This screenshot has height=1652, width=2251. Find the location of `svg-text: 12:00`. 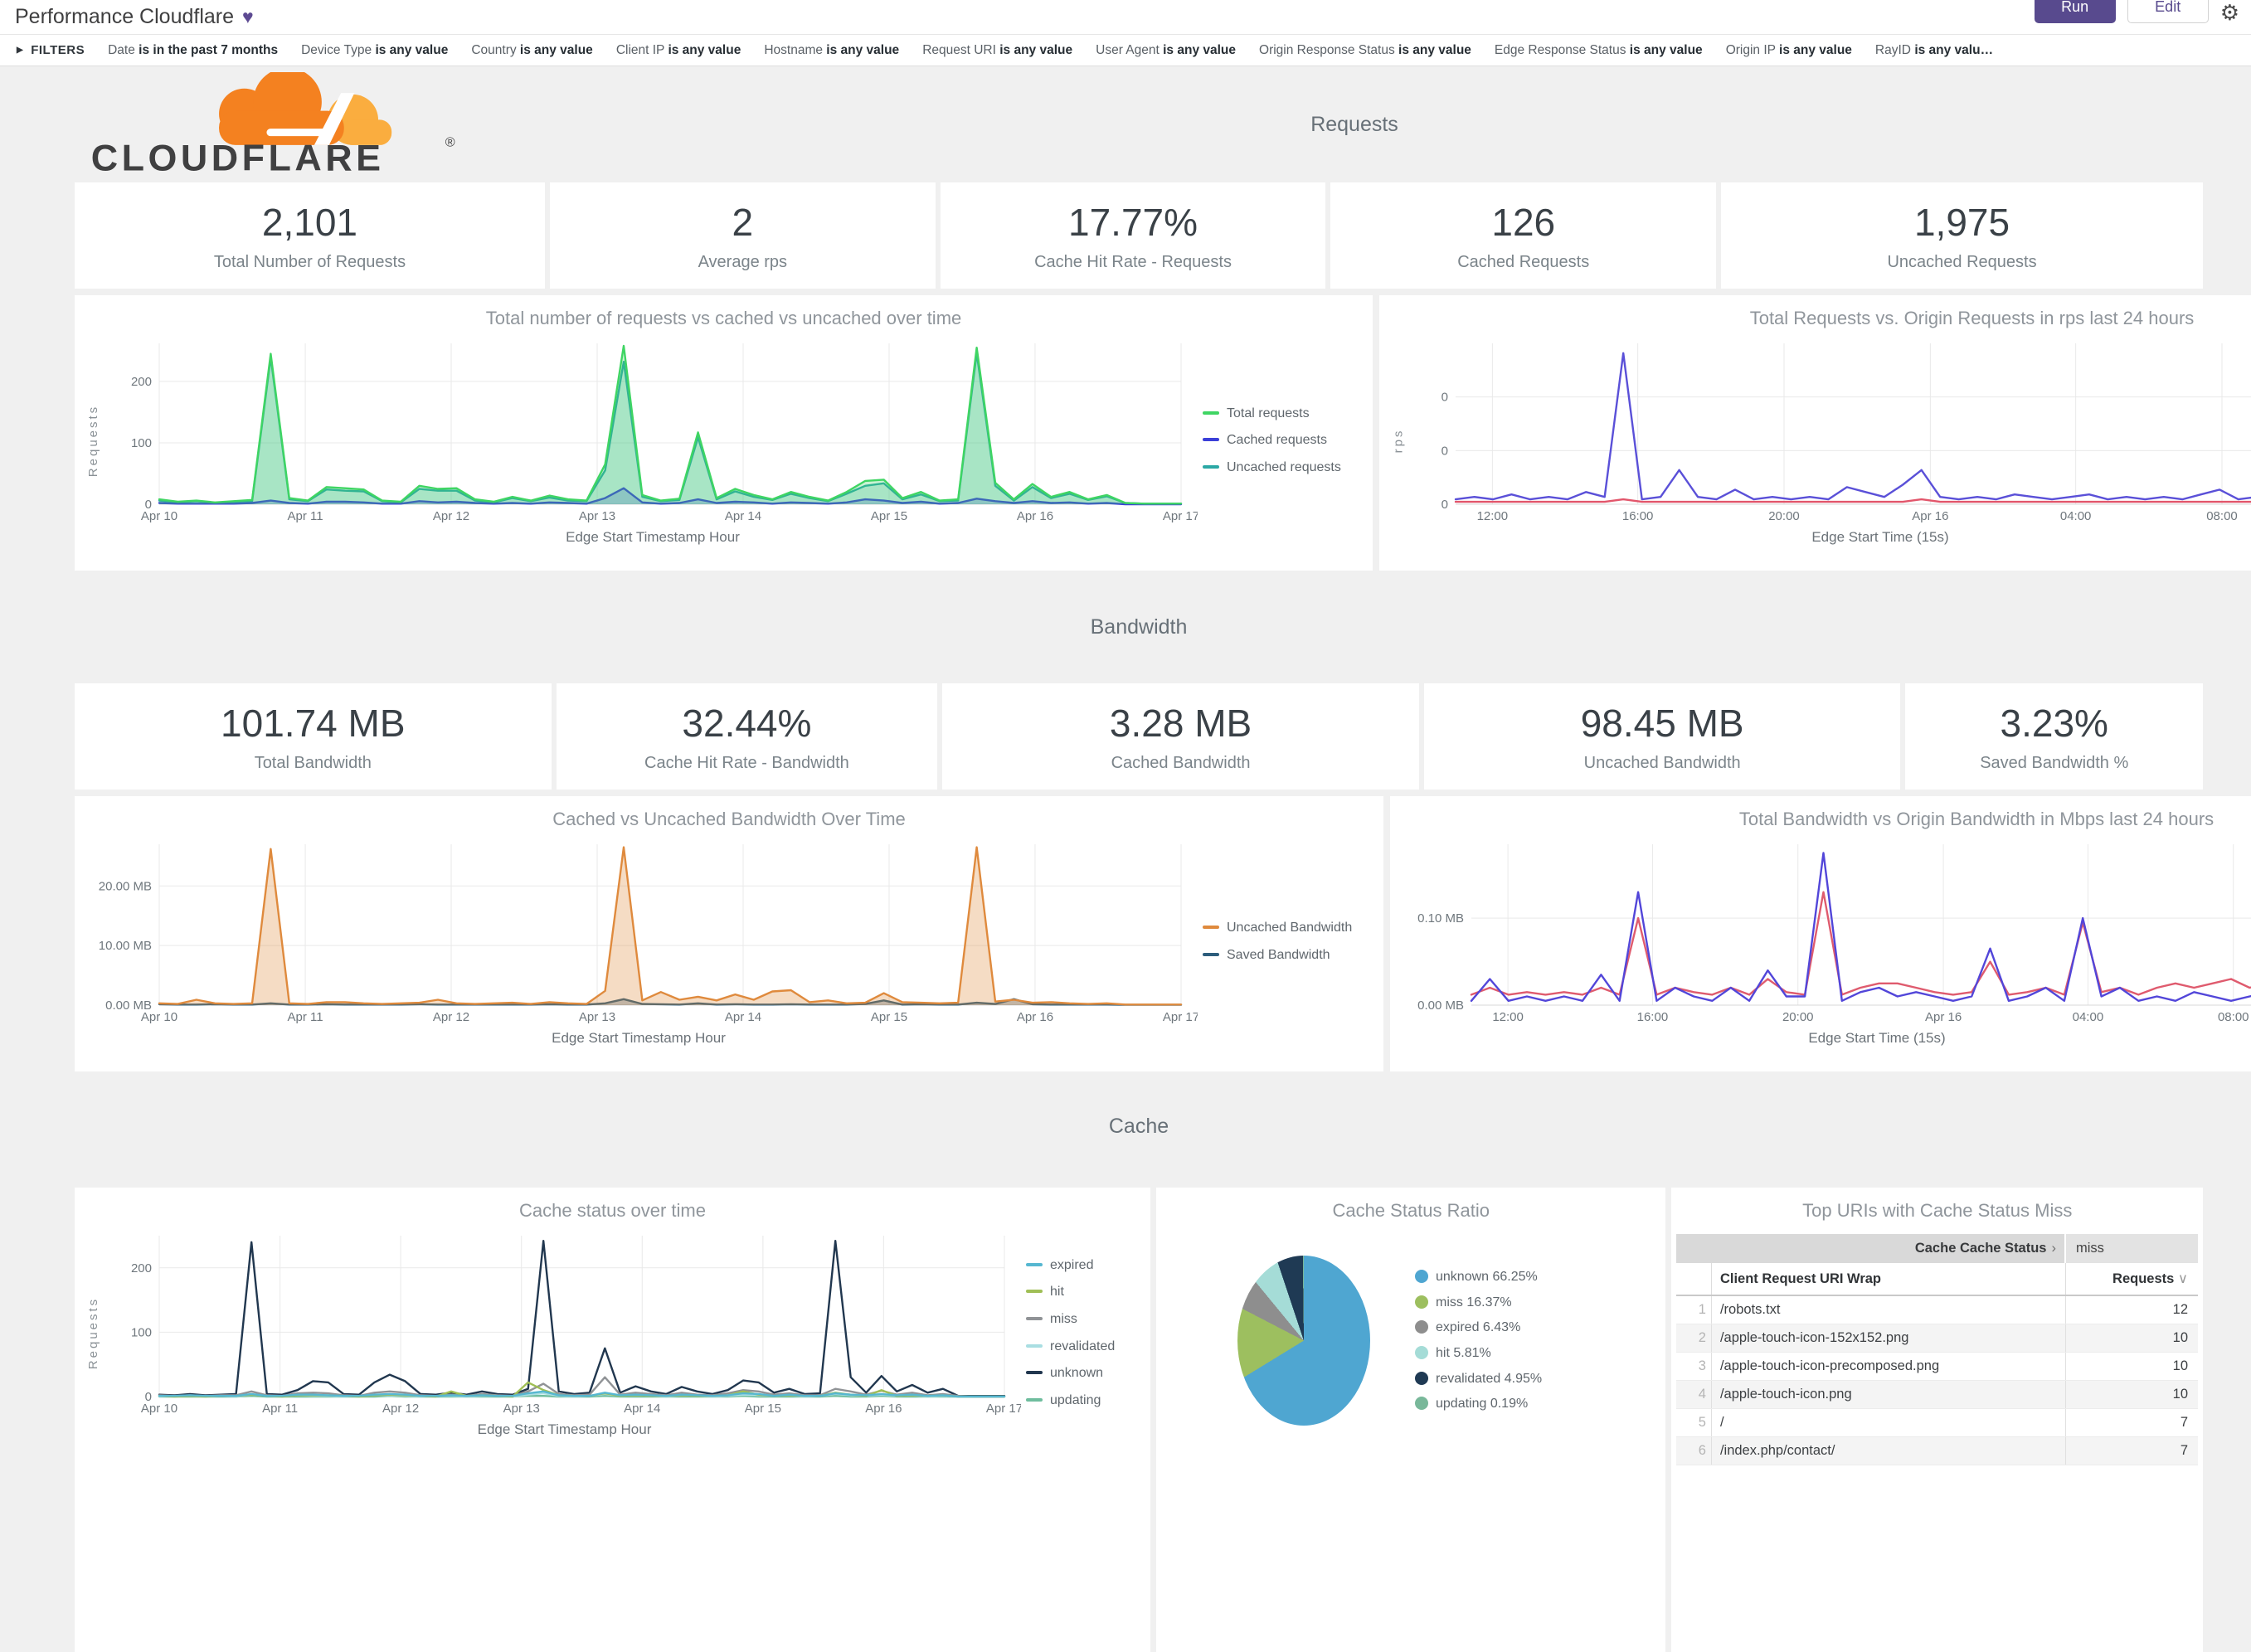

svg-text: 12:00 is located at coordinates (1508, 1017).